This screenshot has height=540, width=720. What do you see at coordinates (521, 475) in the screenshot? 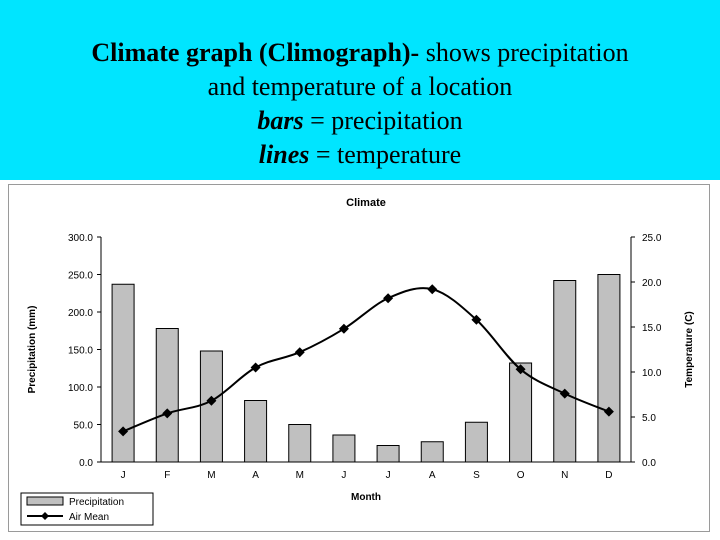
I see `x-tick-label: O` at bounding box center [521, 475].